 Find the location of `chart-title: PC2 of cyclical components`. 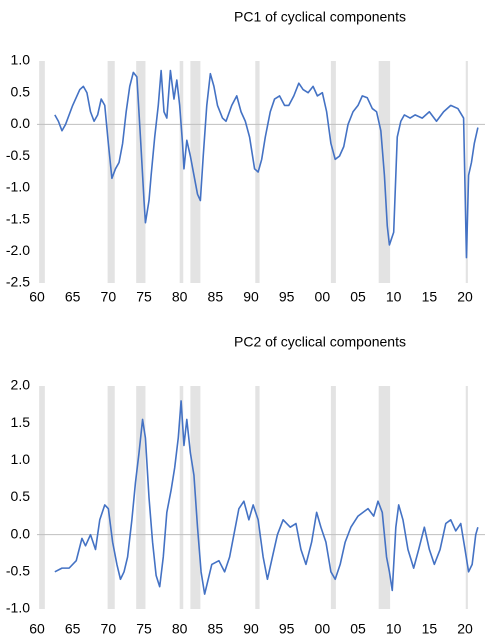

chart-title: PC2 of cyclical components is located at coordinates (320, 342).